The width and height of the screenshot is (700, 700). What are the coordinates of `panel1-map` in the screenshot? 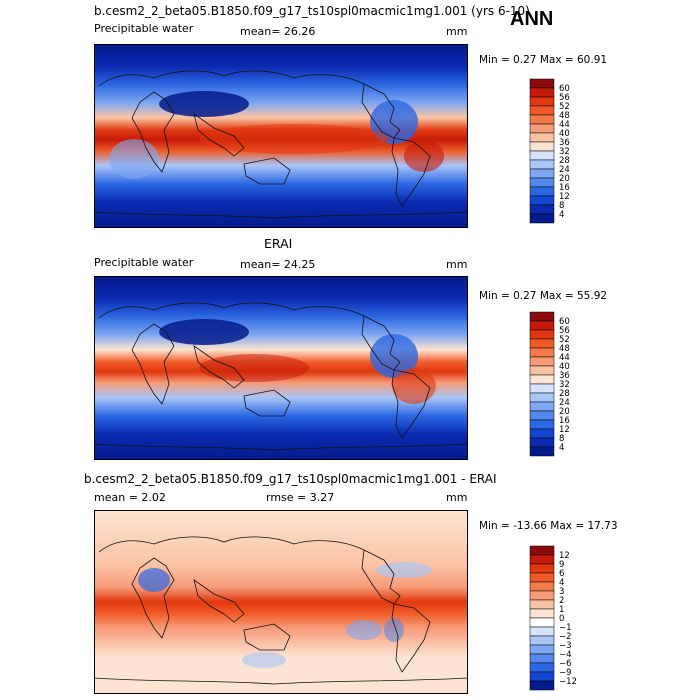 It's located at (281, 136).